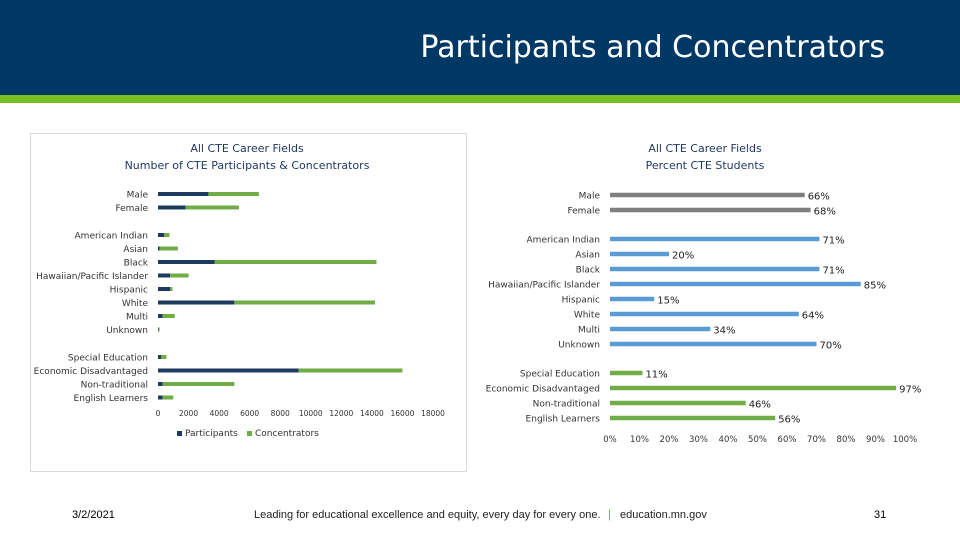  Describe the element at coordinates (179, 275) in the screenshot. I see `bar-concentrators-hawaiian-pacific-islander` at that location.